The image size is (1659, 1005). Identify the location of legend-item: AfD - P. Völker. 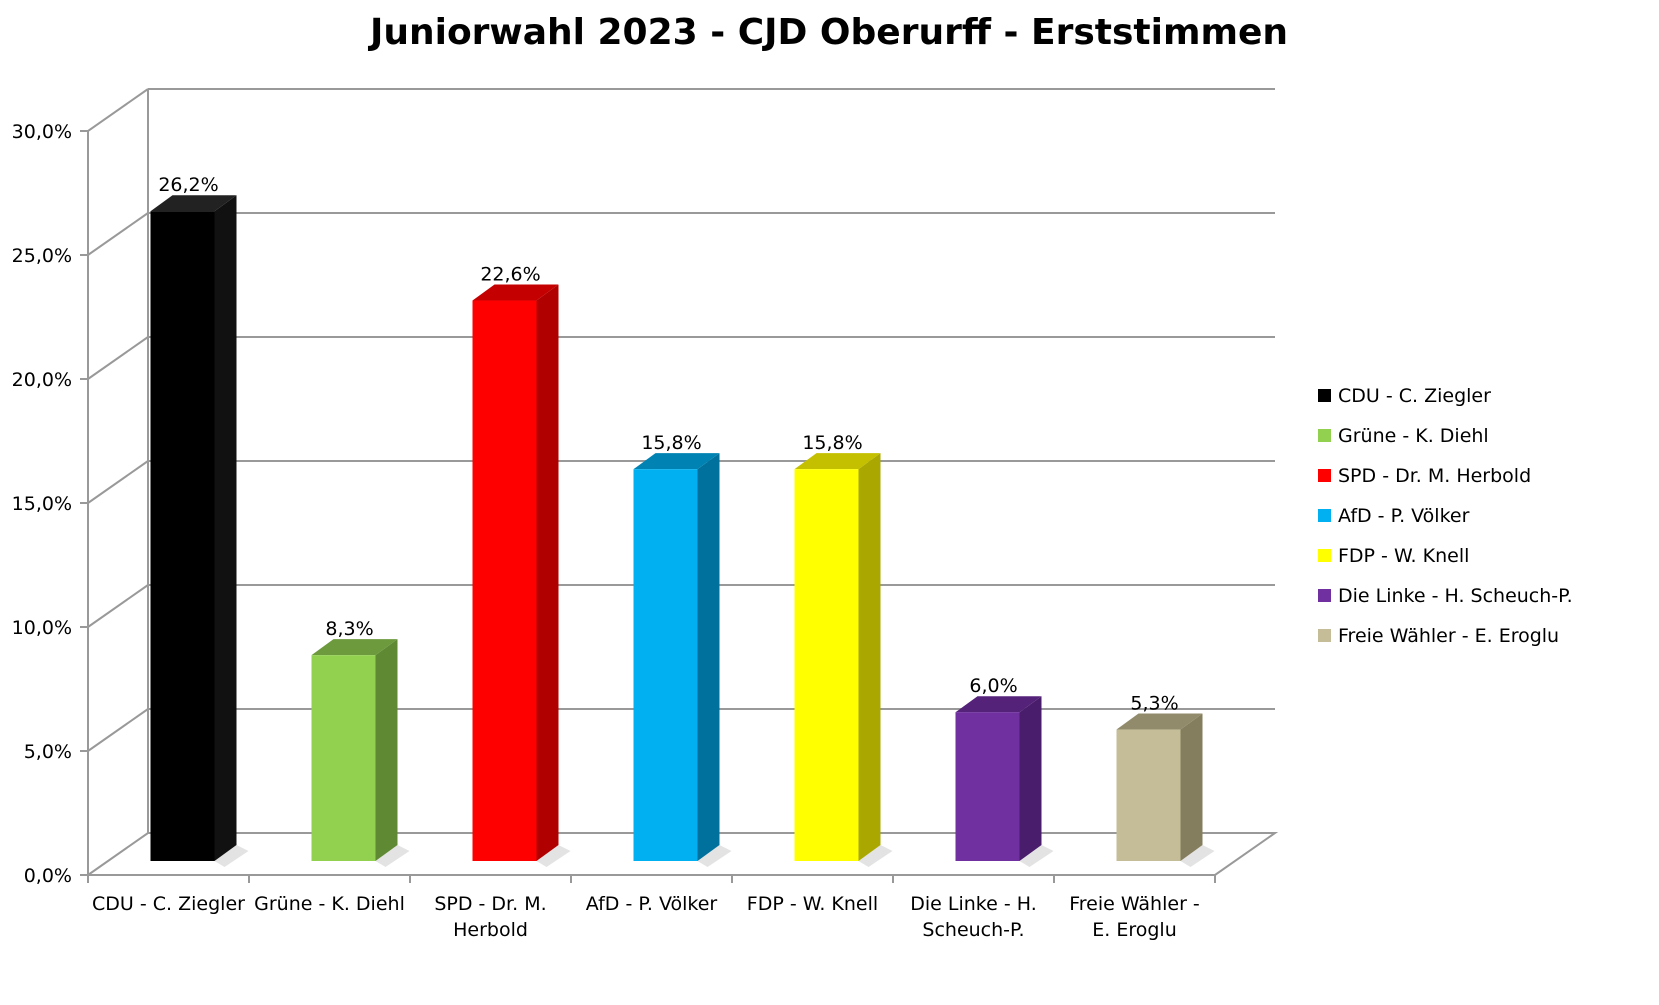
(1394, 516).